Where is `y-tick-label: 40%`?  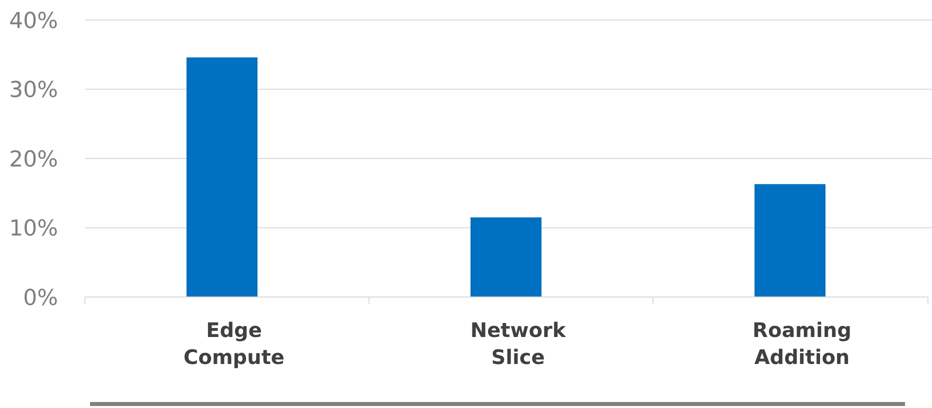
y-tick-label: 40% is located at coordinates (33, 21).